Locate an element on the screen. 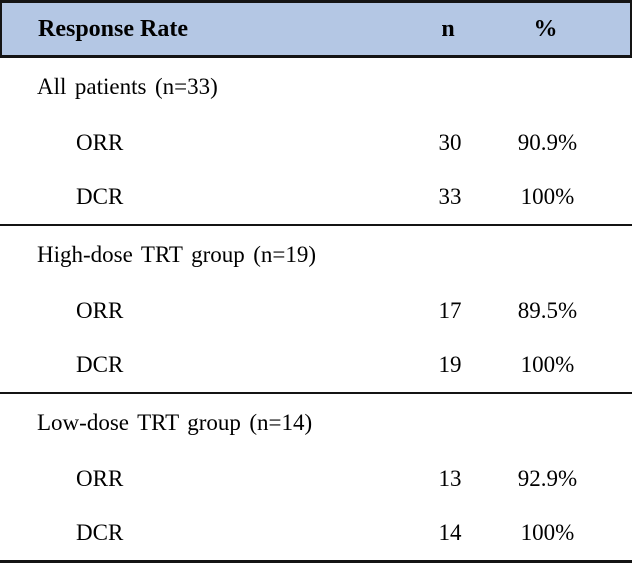 The height and width of the screenshot is (576, 632). row-pct-value: 92.9% is located at coordinates (547, 478).